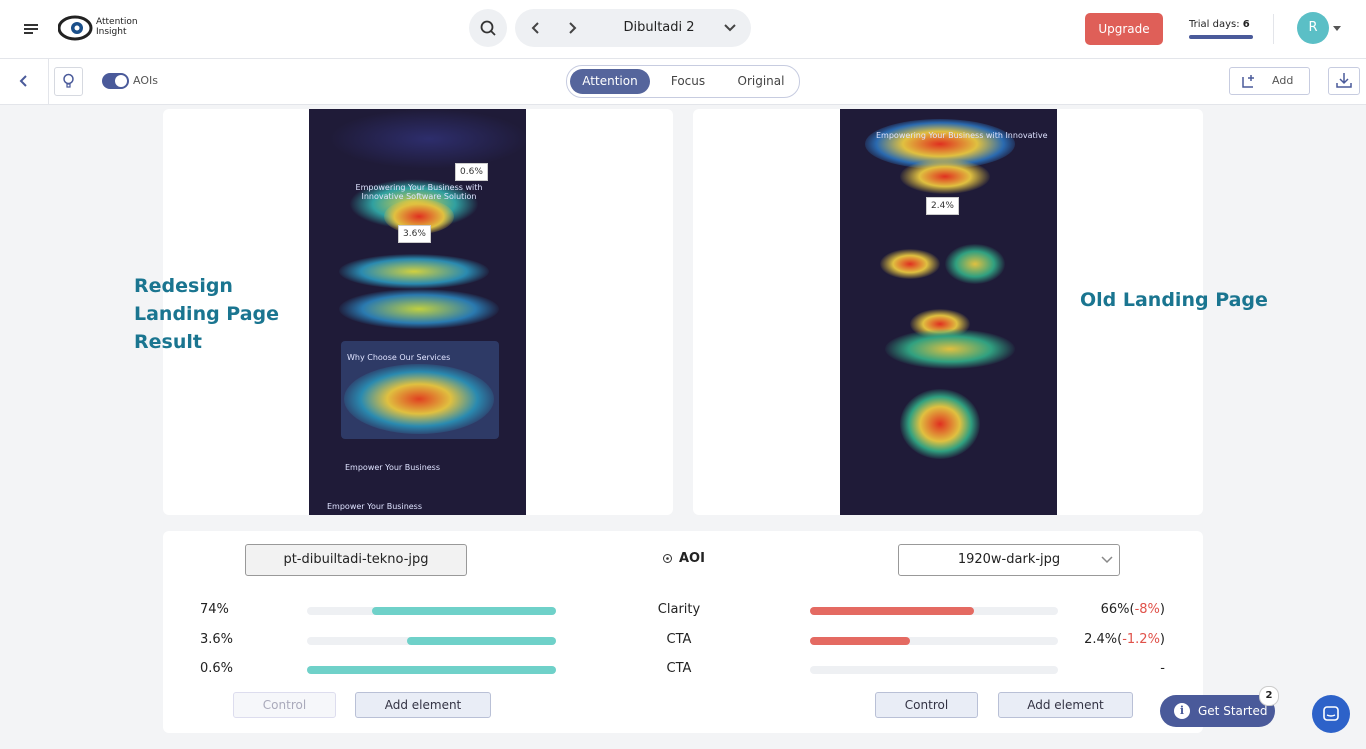 The height and width of the screenshot is (749, 1366). What do you see at coordinates (356, 560) in the screenshot?
I see `left-file: pt-dibuiltadi-tekno-jpg` at bounding box center [356, 560].